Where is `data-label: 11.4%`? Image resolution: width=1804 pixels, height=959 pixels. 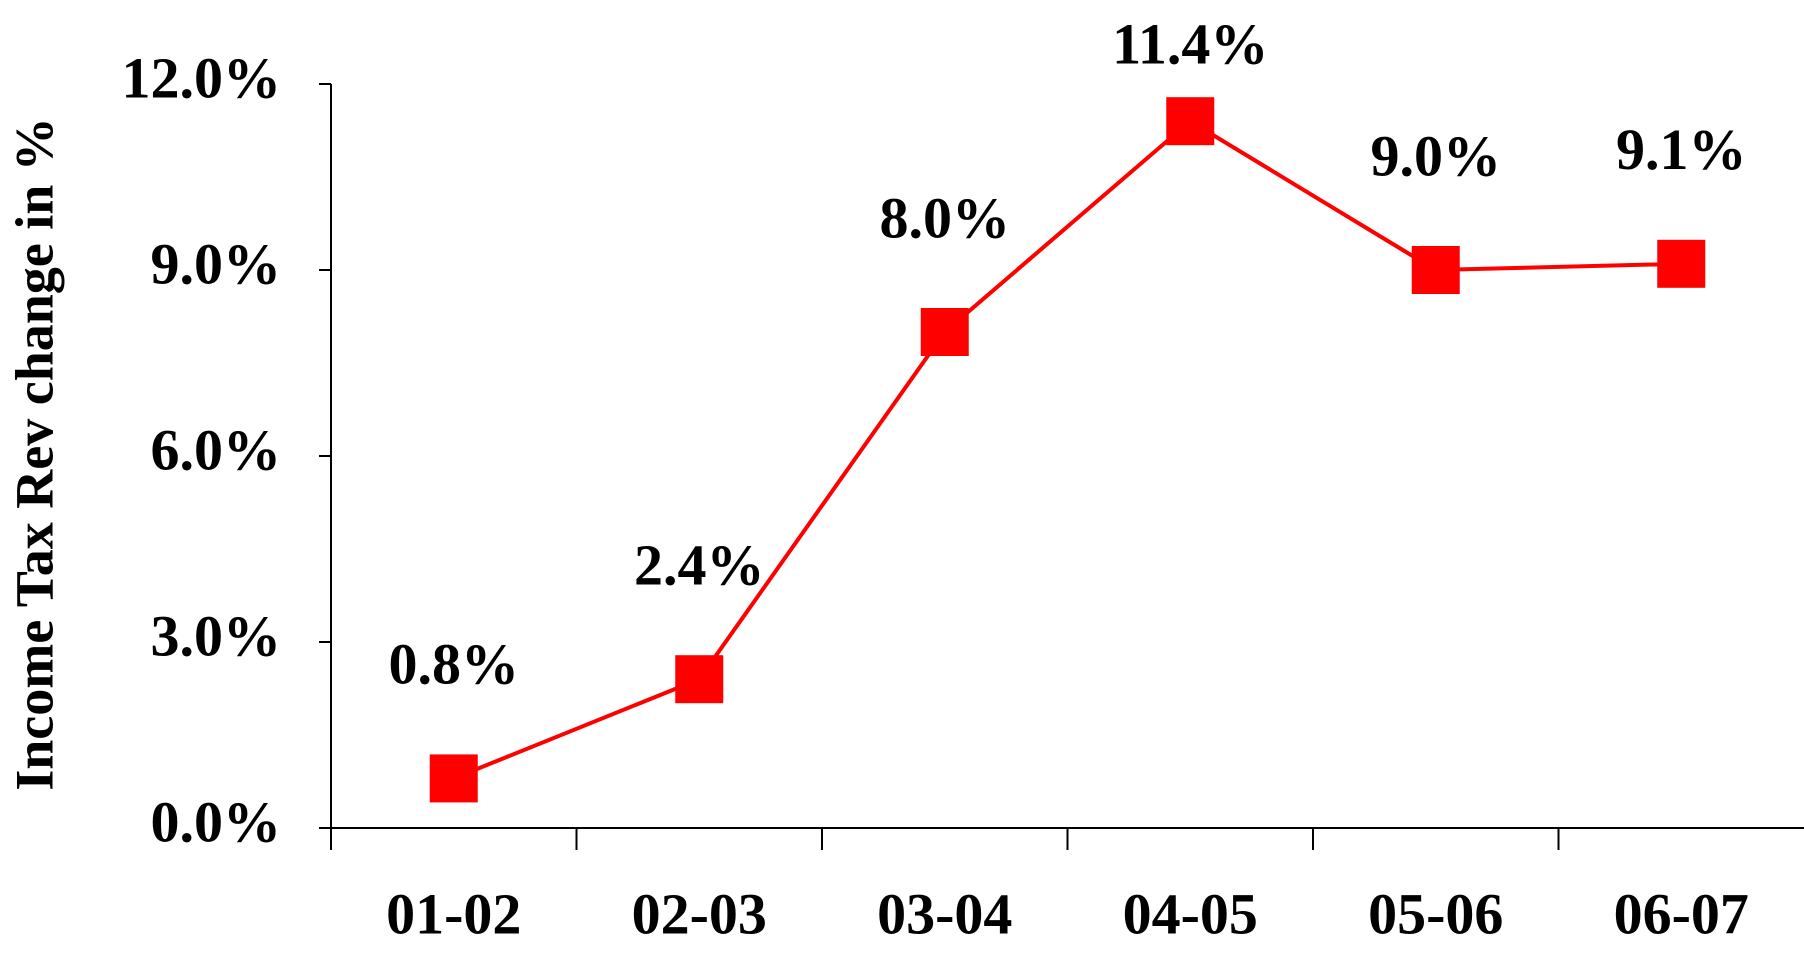
data-label: 11.4% is located at coordinates (1190, 43).